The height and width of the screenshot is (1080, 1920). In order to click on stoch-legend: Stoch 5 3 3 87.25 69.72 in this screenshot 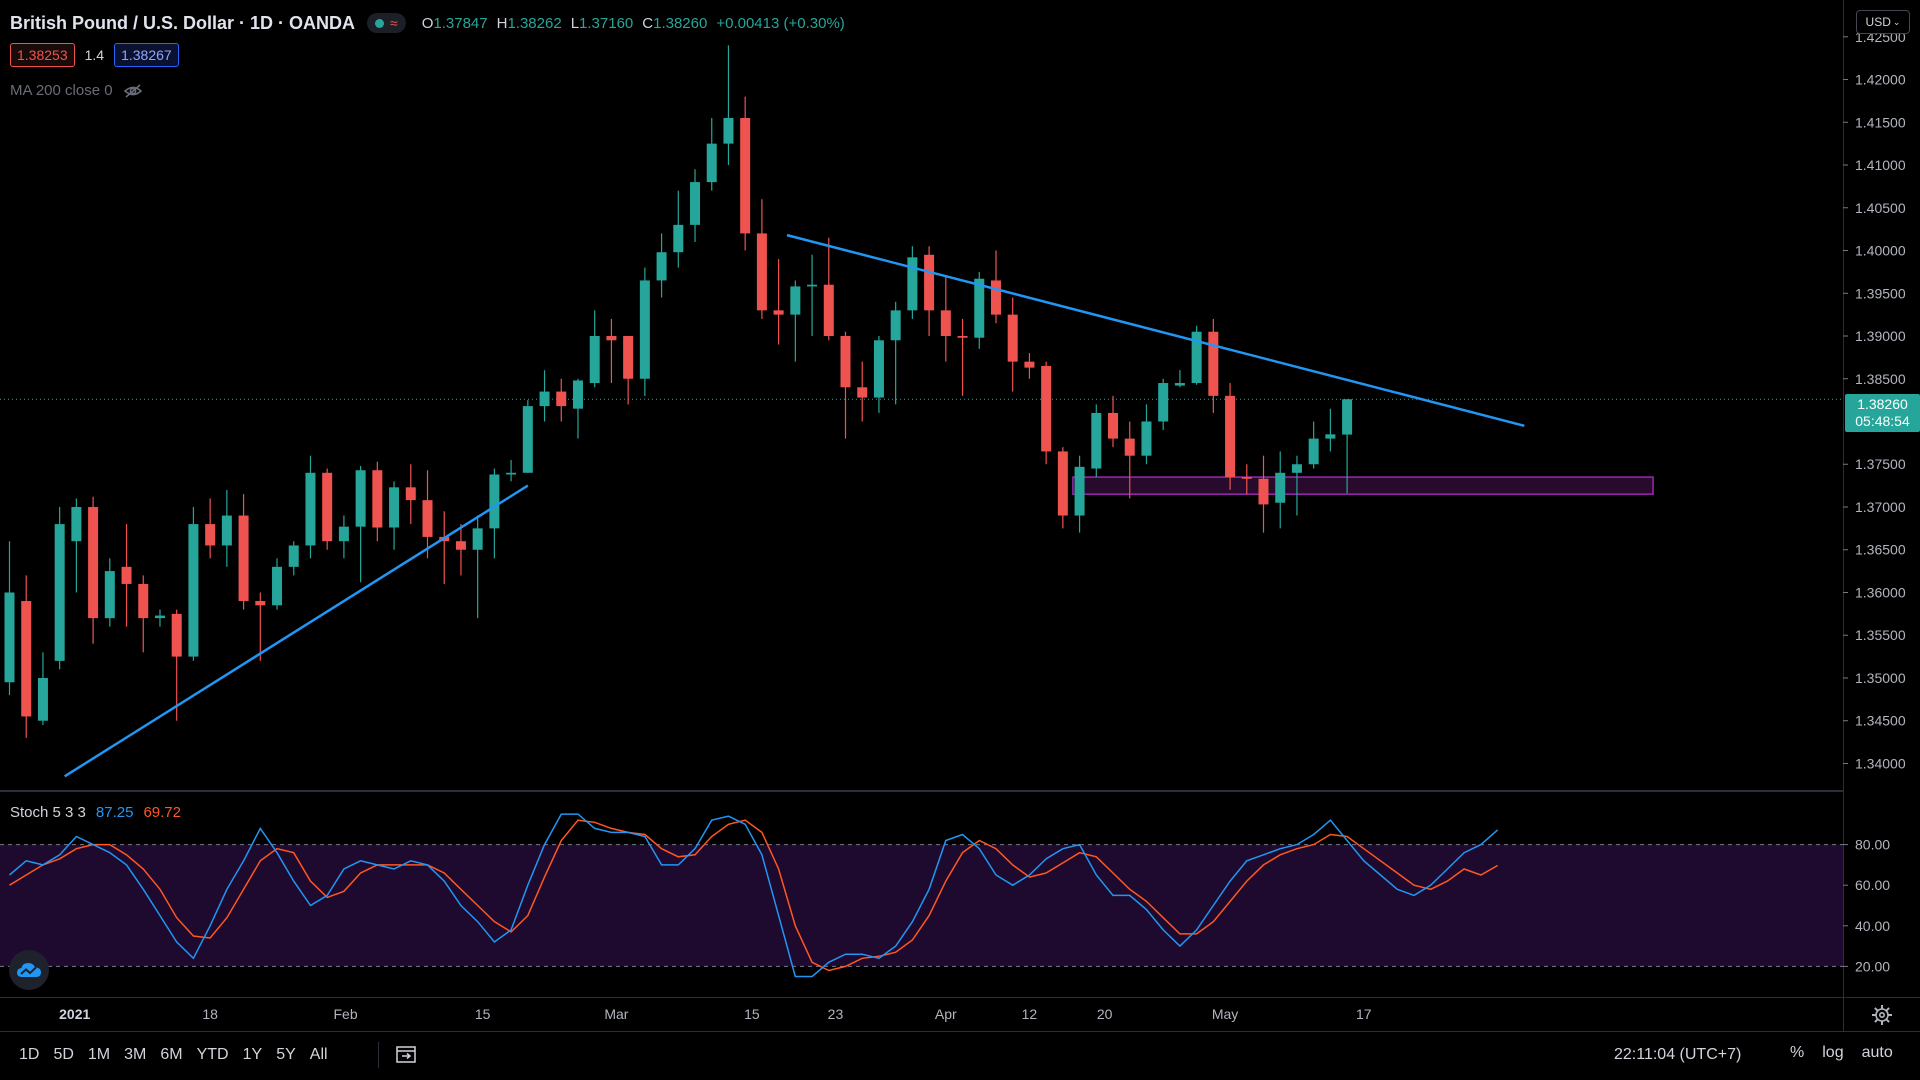, I will do `click(95, 812)`.